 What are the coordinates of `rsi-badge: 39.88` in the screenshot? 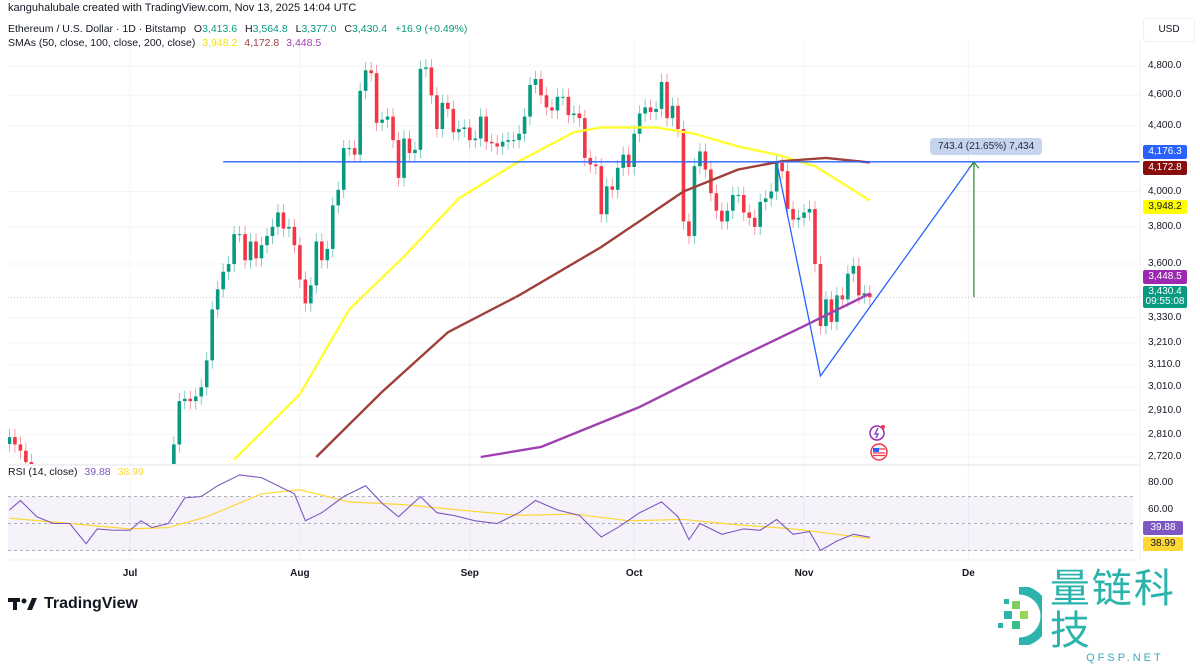 It's located at (1163, 528).